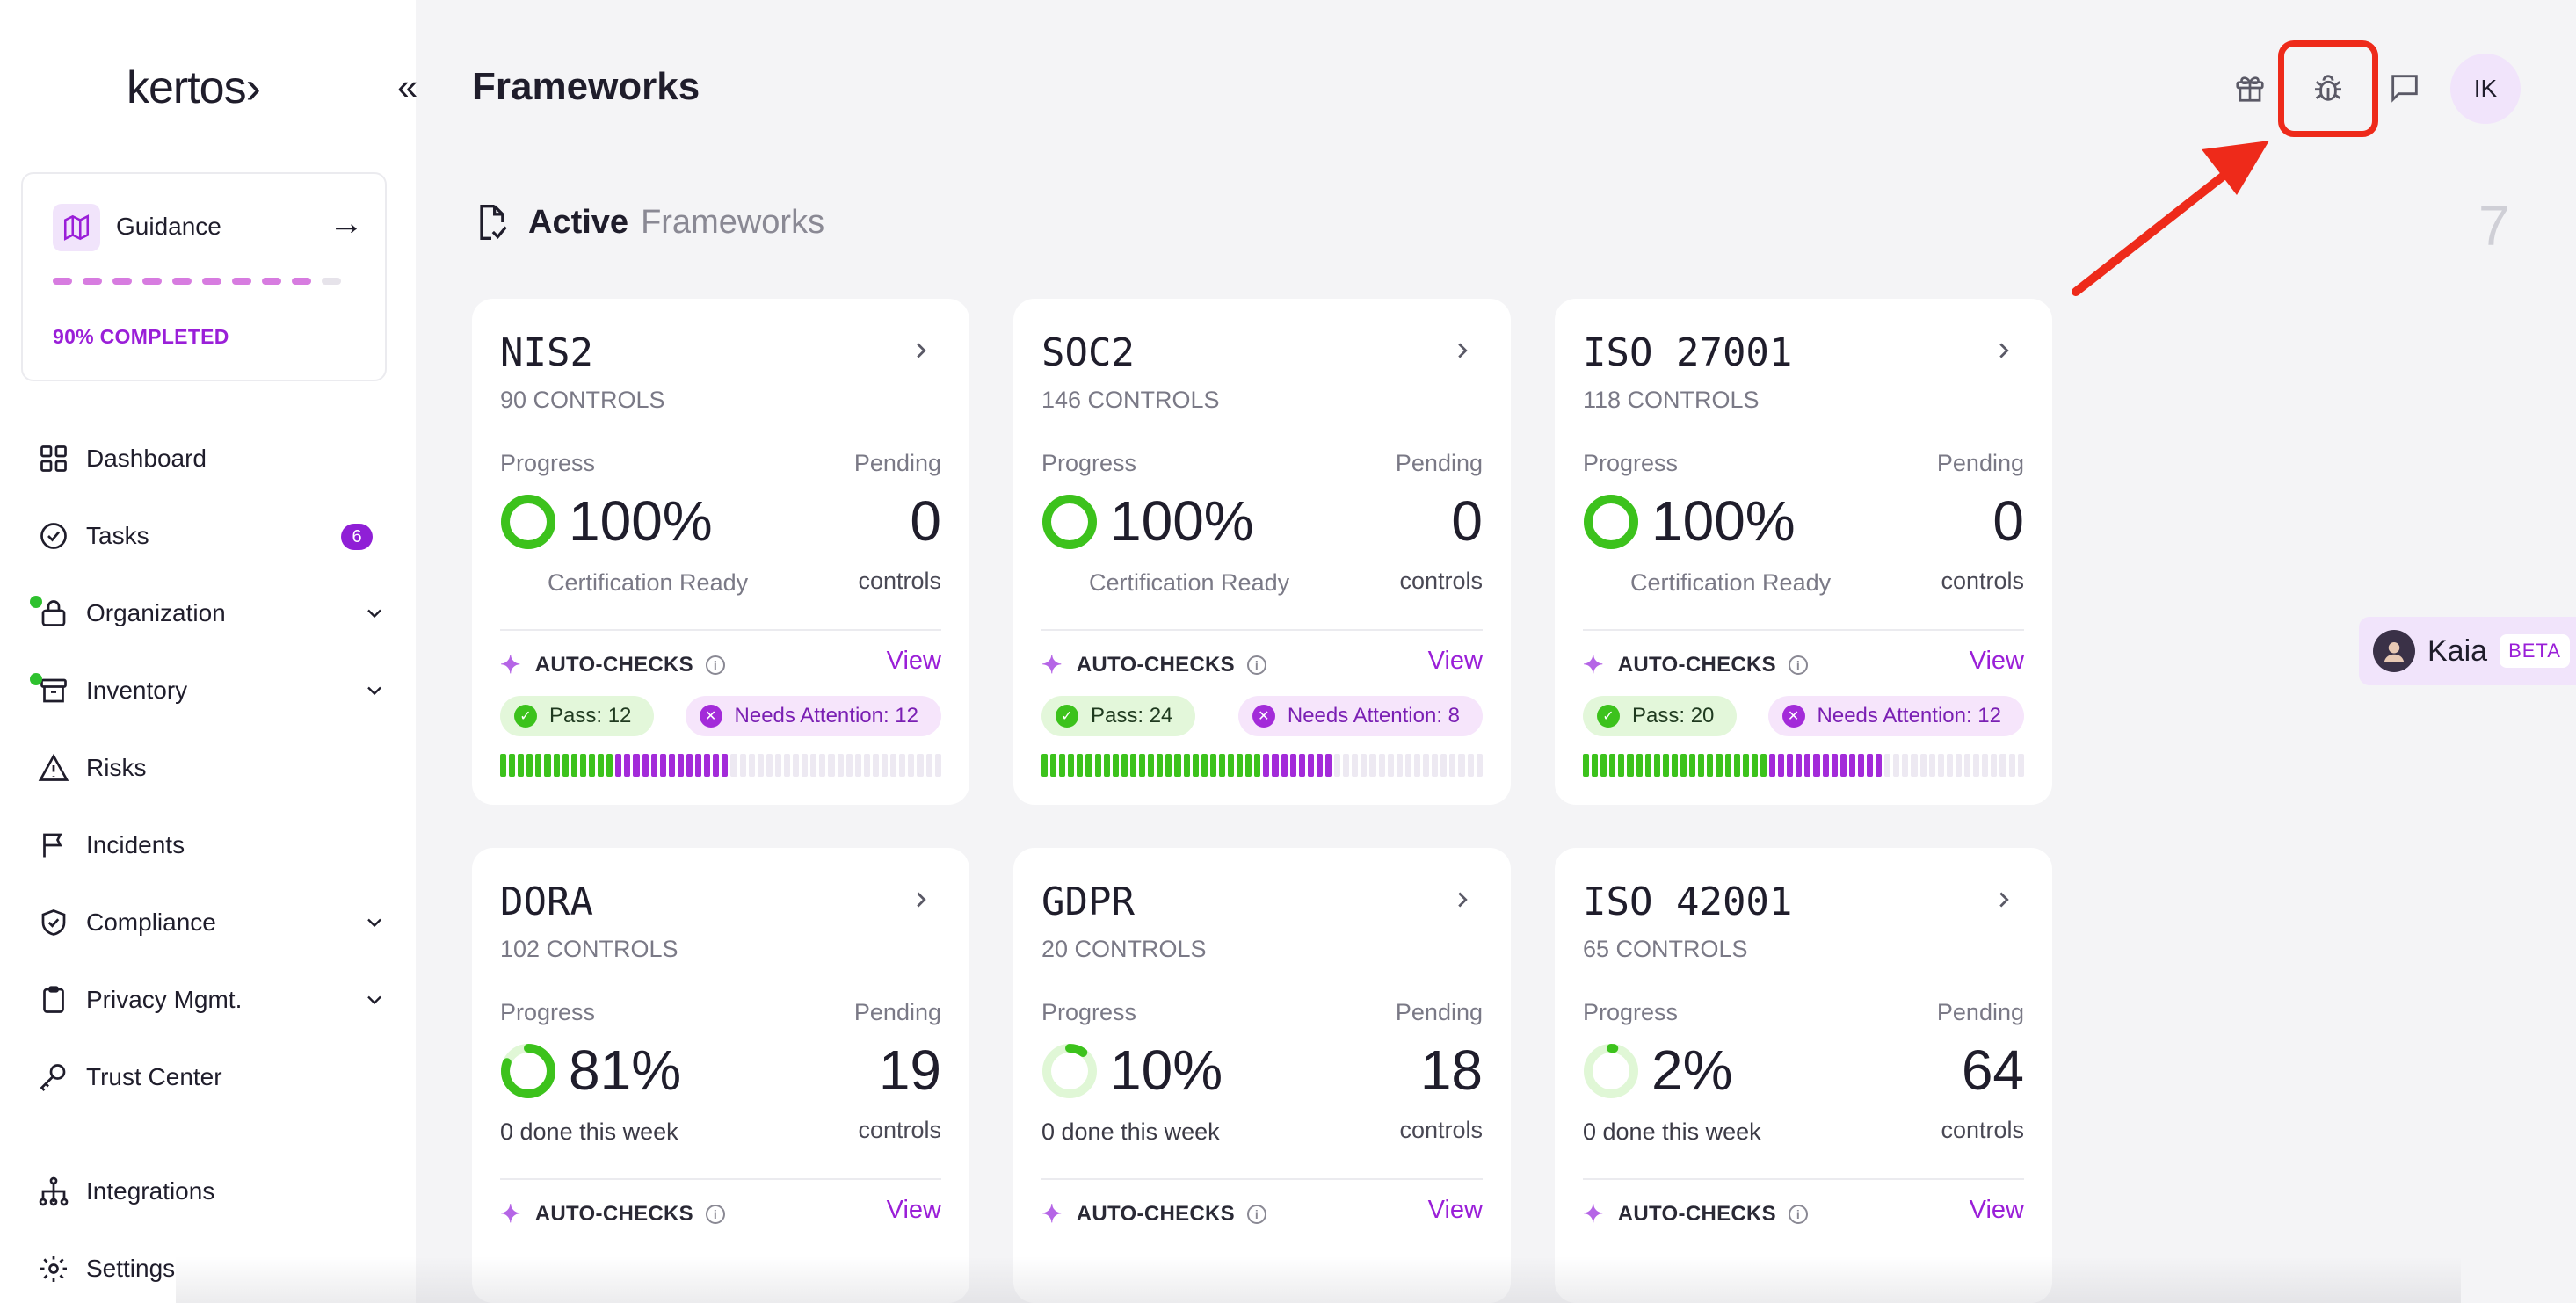  I want to click on progress-subtitle: Certification Ready, so click(1189, 583).